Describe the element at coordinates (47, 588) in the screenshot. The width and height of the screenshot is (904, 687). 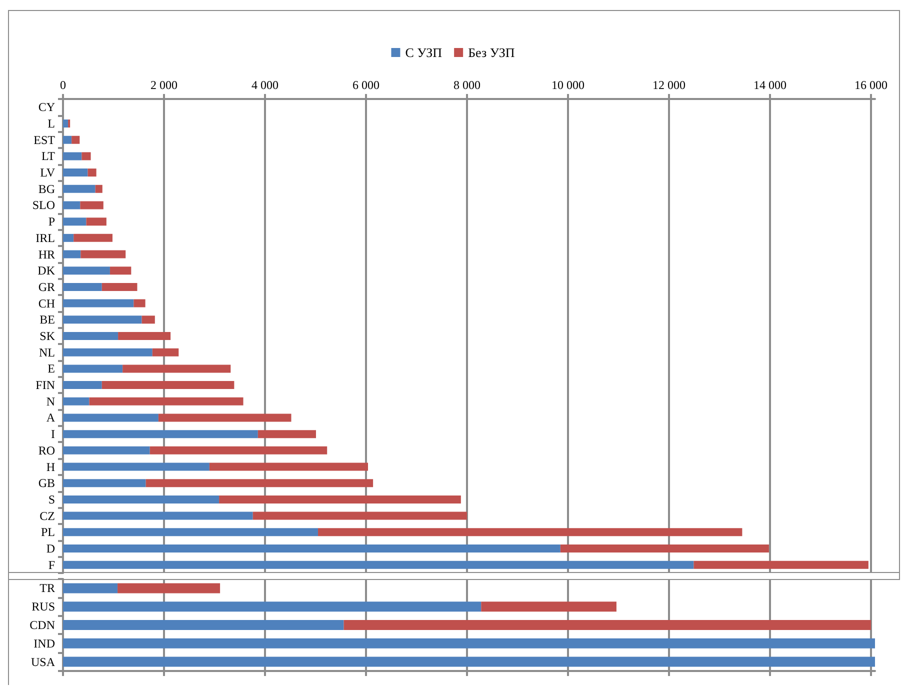
I see `y-tick-label: TR` at that location.